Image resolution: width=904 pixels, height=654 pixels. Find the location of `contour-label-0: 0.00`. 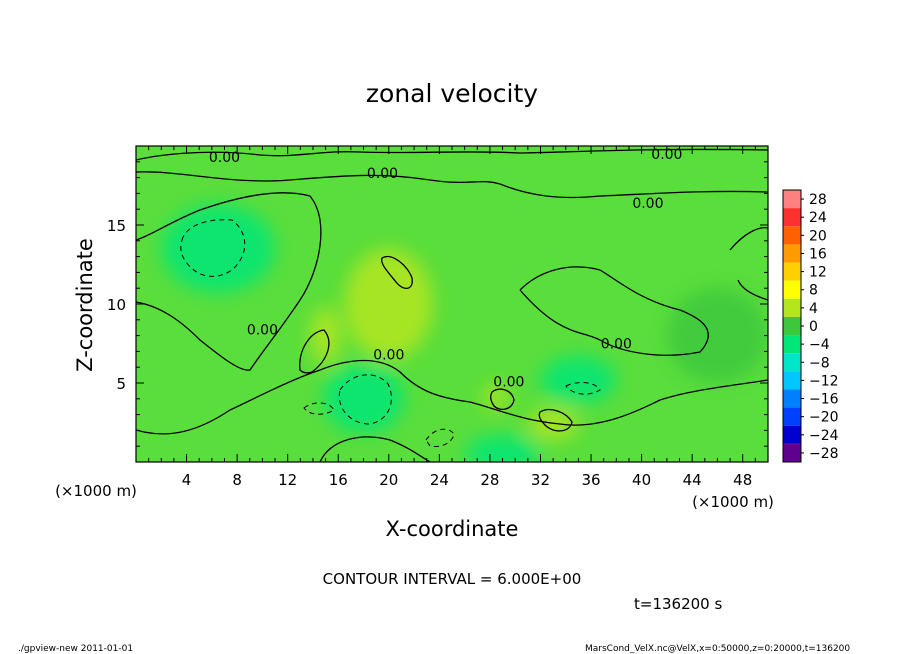

contour-label-0: 0.00 is located at coordinates (224, 158).